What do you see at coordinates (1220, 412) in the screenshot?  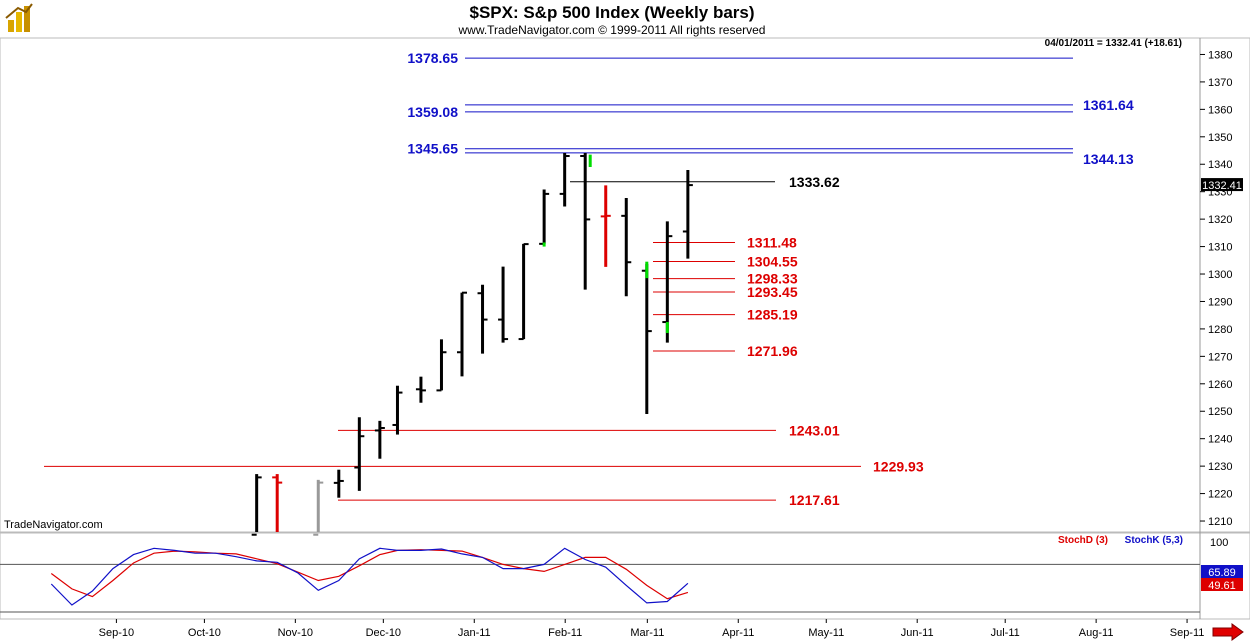 I see `y-tick-label: 1250` at bounding box center [1220, 412].